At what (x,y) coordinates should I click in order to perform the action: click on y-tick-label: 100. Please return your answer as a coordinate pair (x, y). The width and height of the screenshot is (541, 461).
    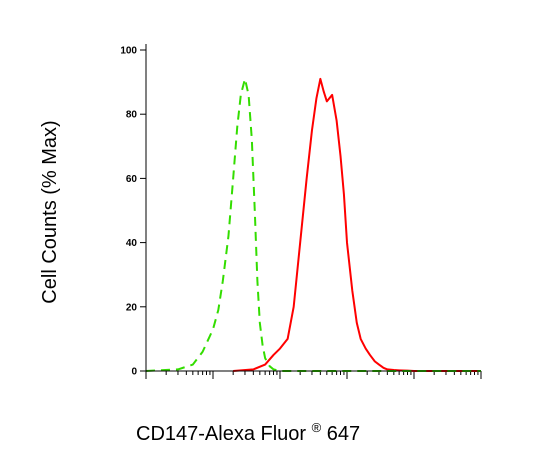
    Looking at the image, I should click on (128, 51).